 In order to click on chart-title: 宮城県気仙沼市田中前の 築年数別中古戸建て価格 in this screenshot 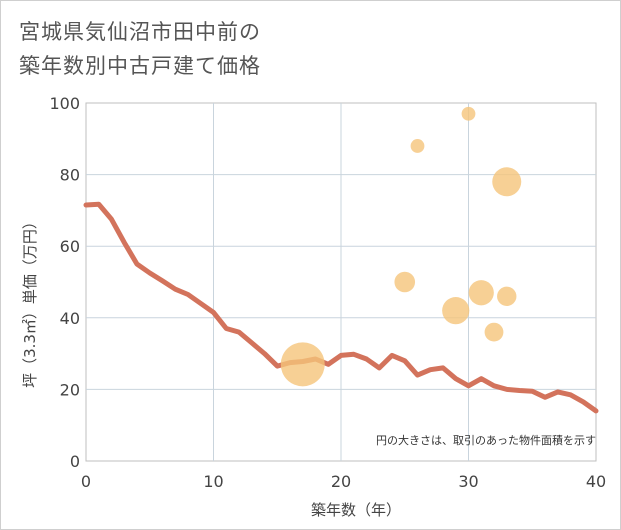, I will do `click(140, 49)`.